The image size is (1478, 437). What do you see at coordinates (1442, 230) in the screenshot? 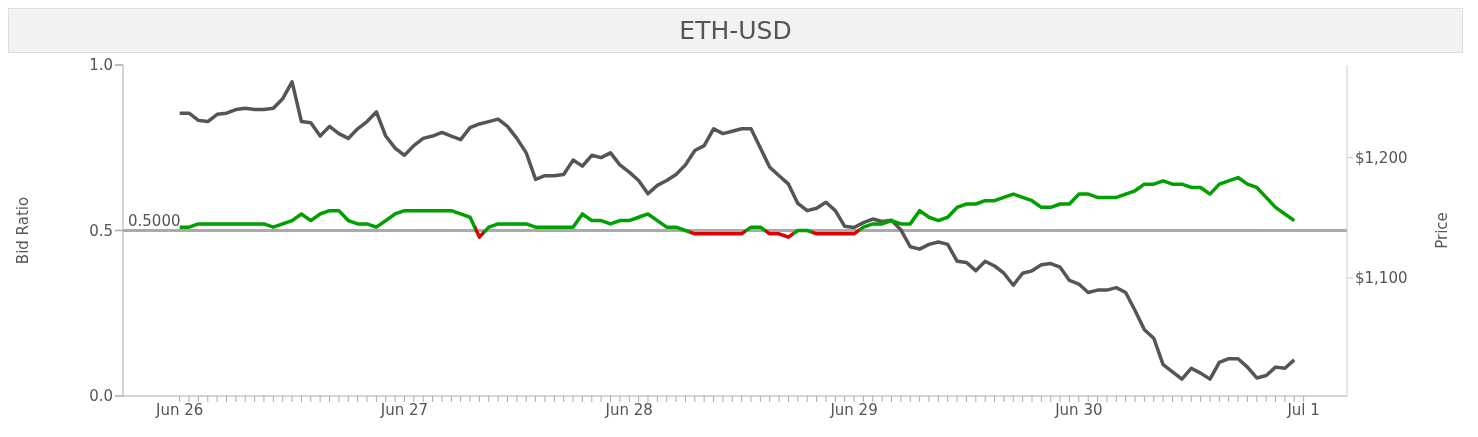
I see `y2-axis-title: Price` at bounding box center [1442, 230].